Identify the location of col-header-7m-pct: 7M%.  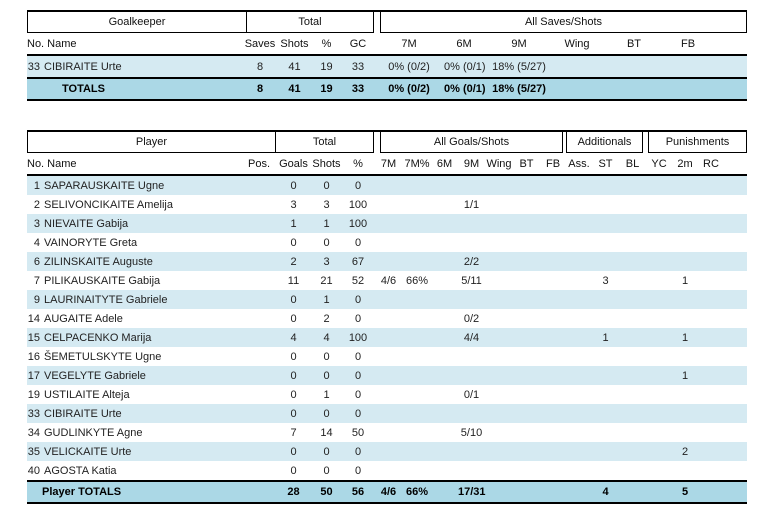
(417, 164).